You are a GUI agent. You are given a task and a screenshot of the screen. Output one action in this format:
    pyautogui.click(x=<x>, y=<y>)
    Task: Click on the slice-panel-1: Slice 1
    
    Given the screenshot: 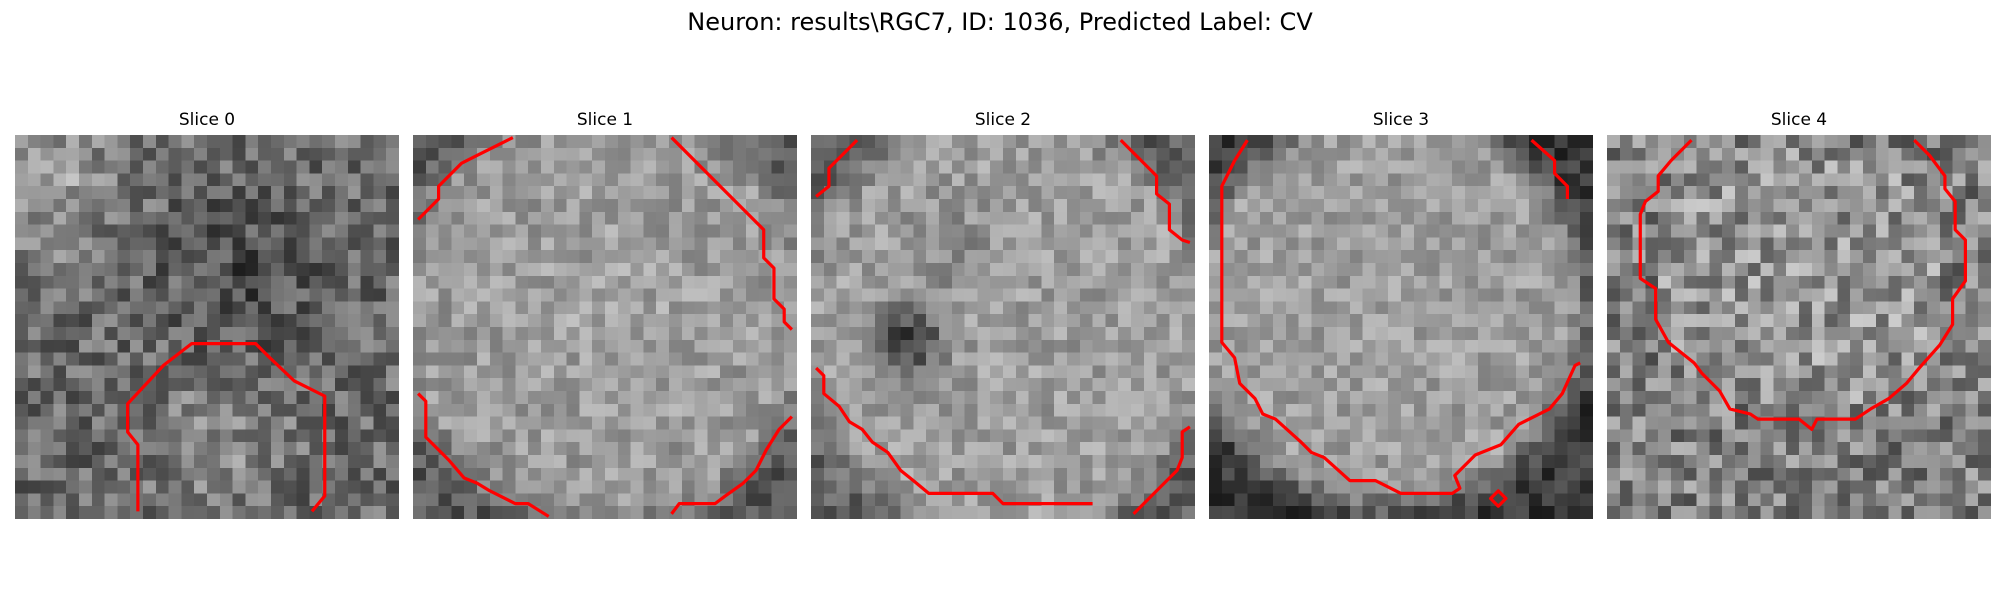 What is the action you would take?
    pyautogui.click(x=605, y=313)
    